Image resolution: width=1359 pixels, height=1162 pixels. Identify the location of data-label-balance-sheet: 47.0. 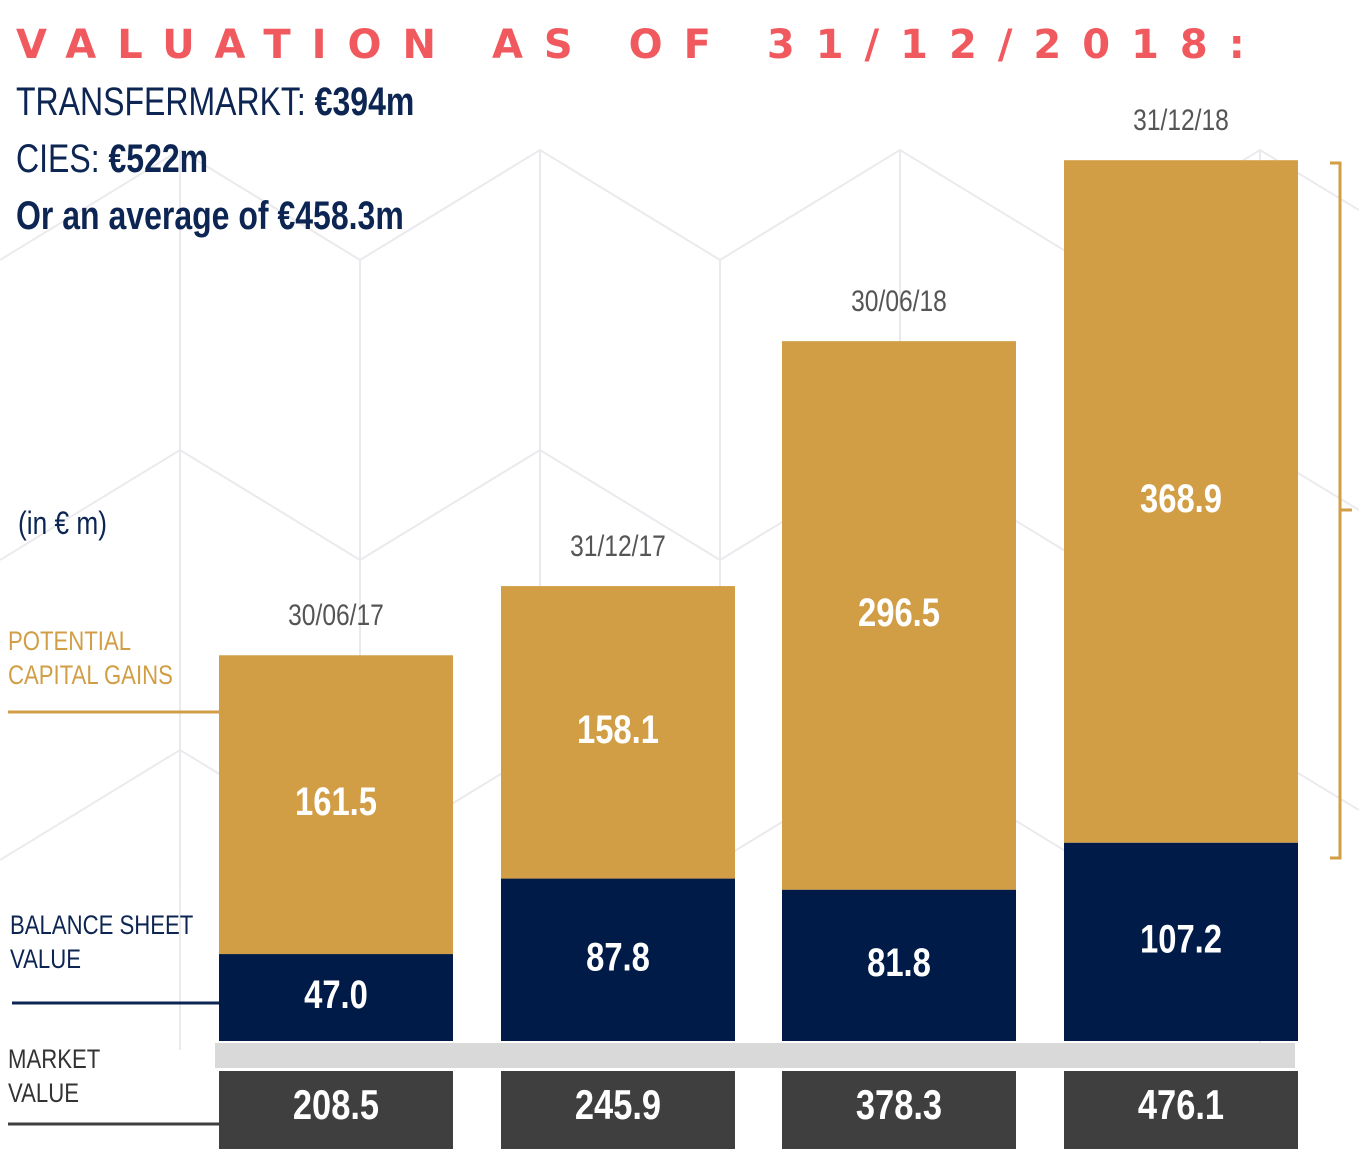
(336, 994).